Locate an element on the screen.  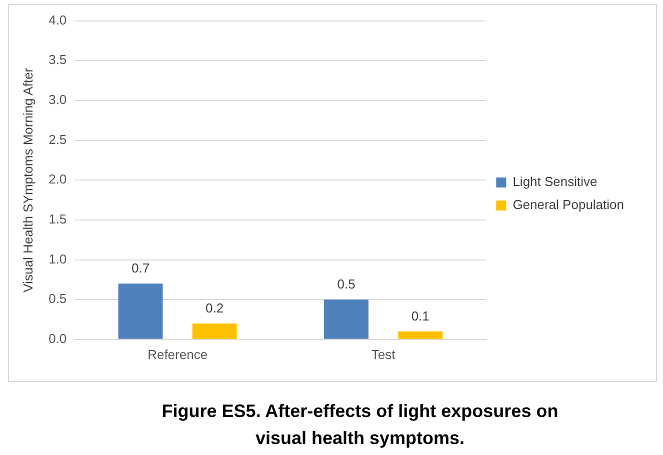
data-label: 0.7 is located at coordinates (140, 268).